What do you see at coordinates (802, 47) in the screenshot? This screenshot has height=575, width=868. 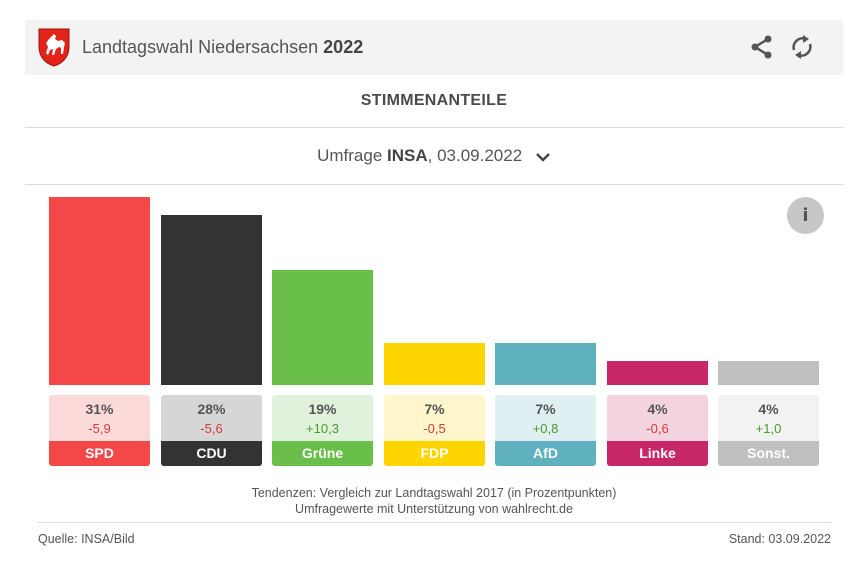 I see `refresh-icon` at bounding box center [802, 47].